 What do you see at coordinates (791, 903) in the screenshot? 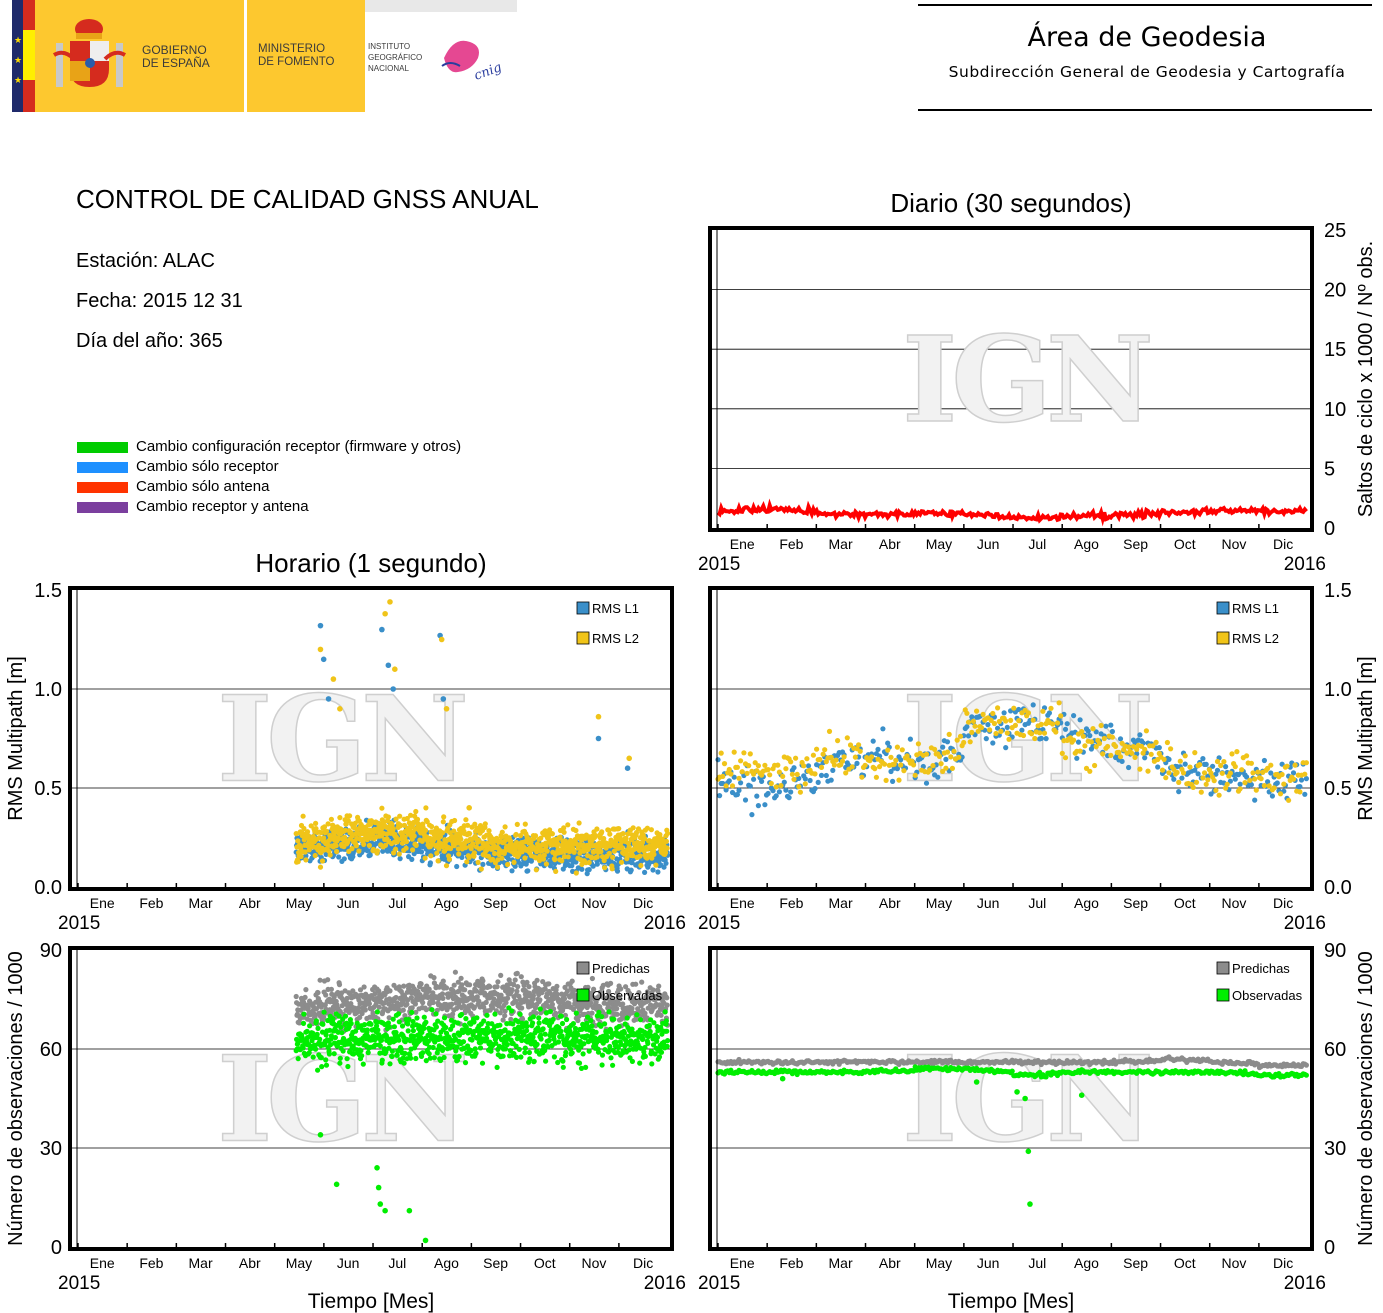
I see `x-tick-label: Feb` at bounding box center [791, 903].